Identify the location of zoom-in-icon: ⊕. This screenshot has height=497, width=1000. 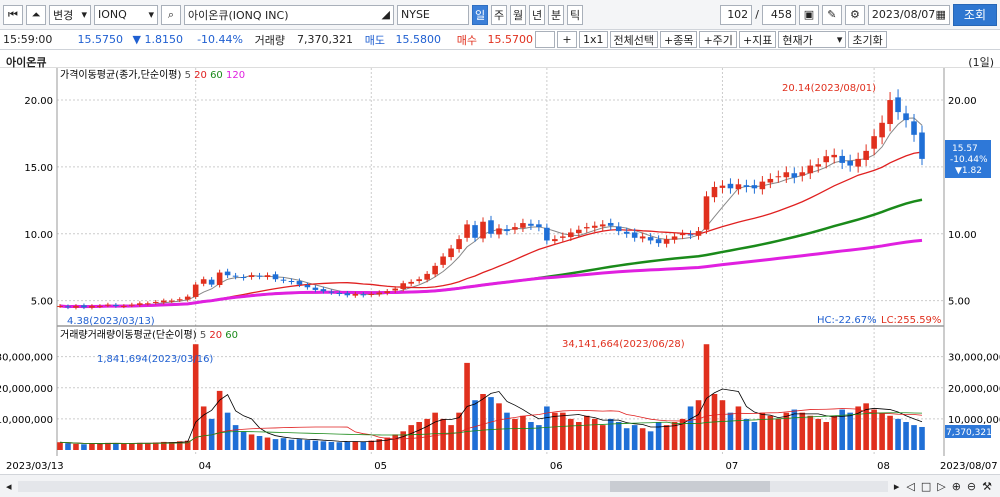
(956, 486).